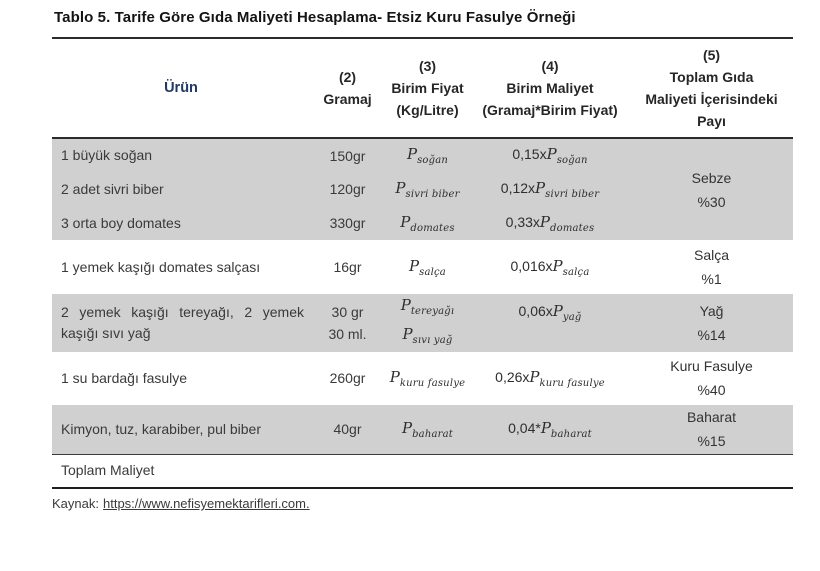 The image size is (820, 571). What do you see at coordinates (347, 333) in the screenshot?
I see `gramaj-line2: 30 ml.` at bounding box center [347, 333].